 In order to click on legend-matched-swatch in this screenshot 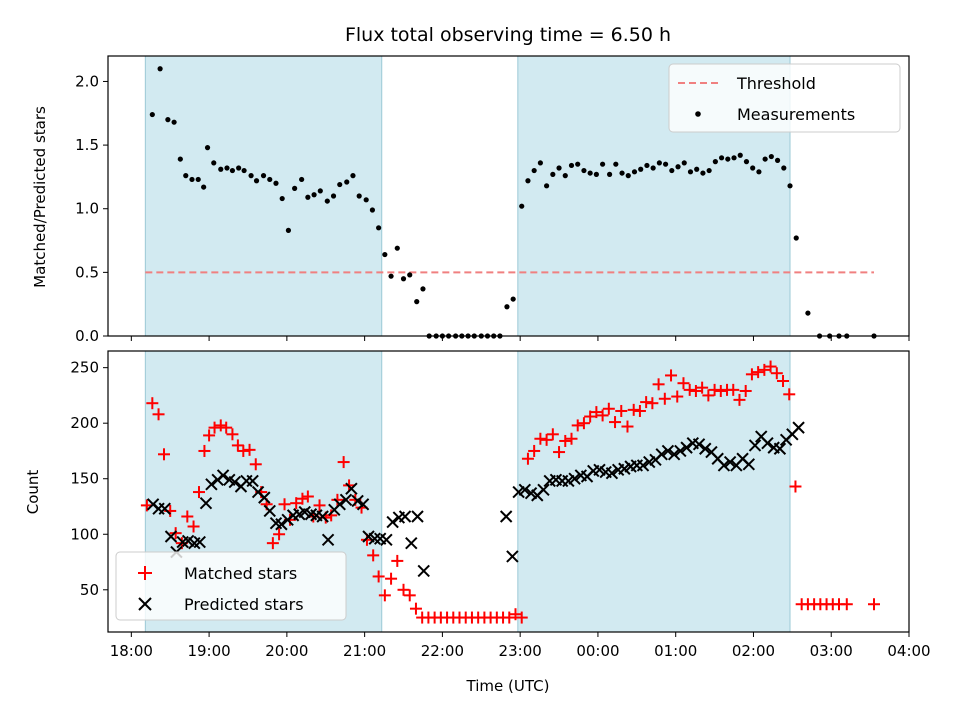, I will do `click(145, 573)`.